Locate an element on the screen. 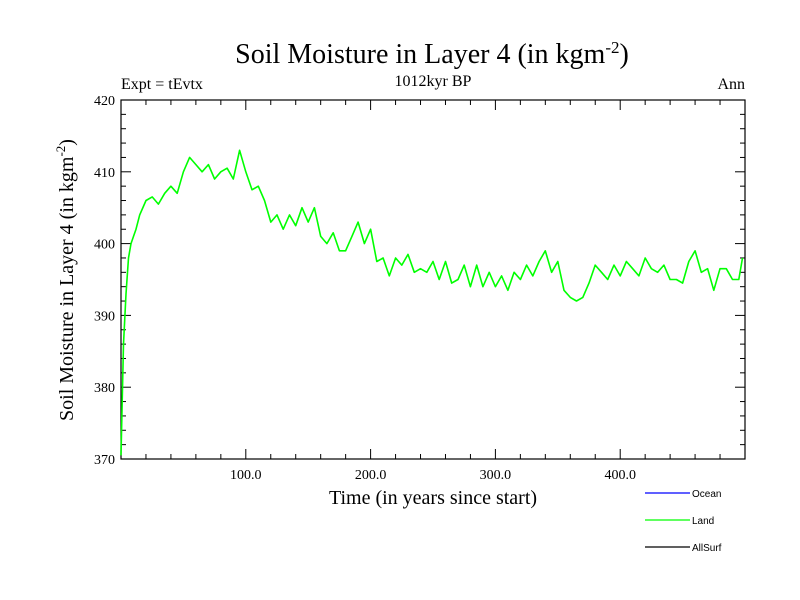 The image size is (800, 600). subtitle-experiment: Expt = tEvtx is located at coordinates (162, 84).